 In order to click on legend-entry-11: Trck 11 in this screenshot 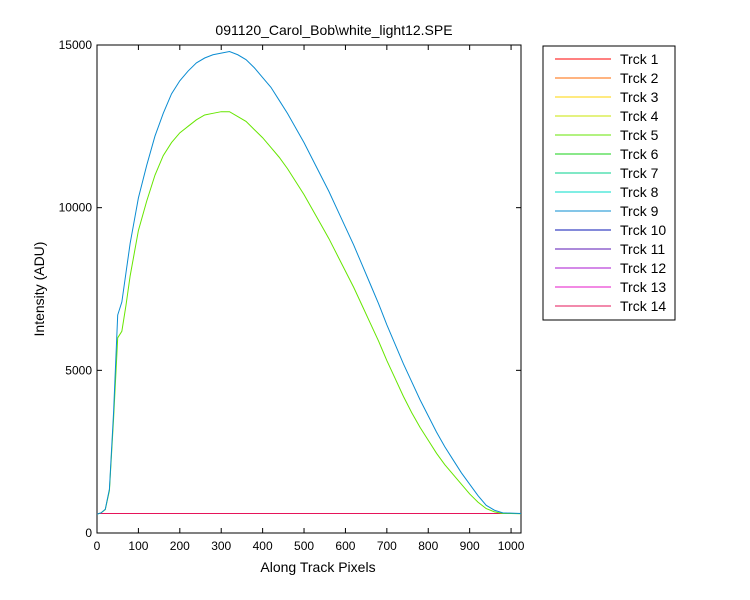, I will do `click(642, 249)`.